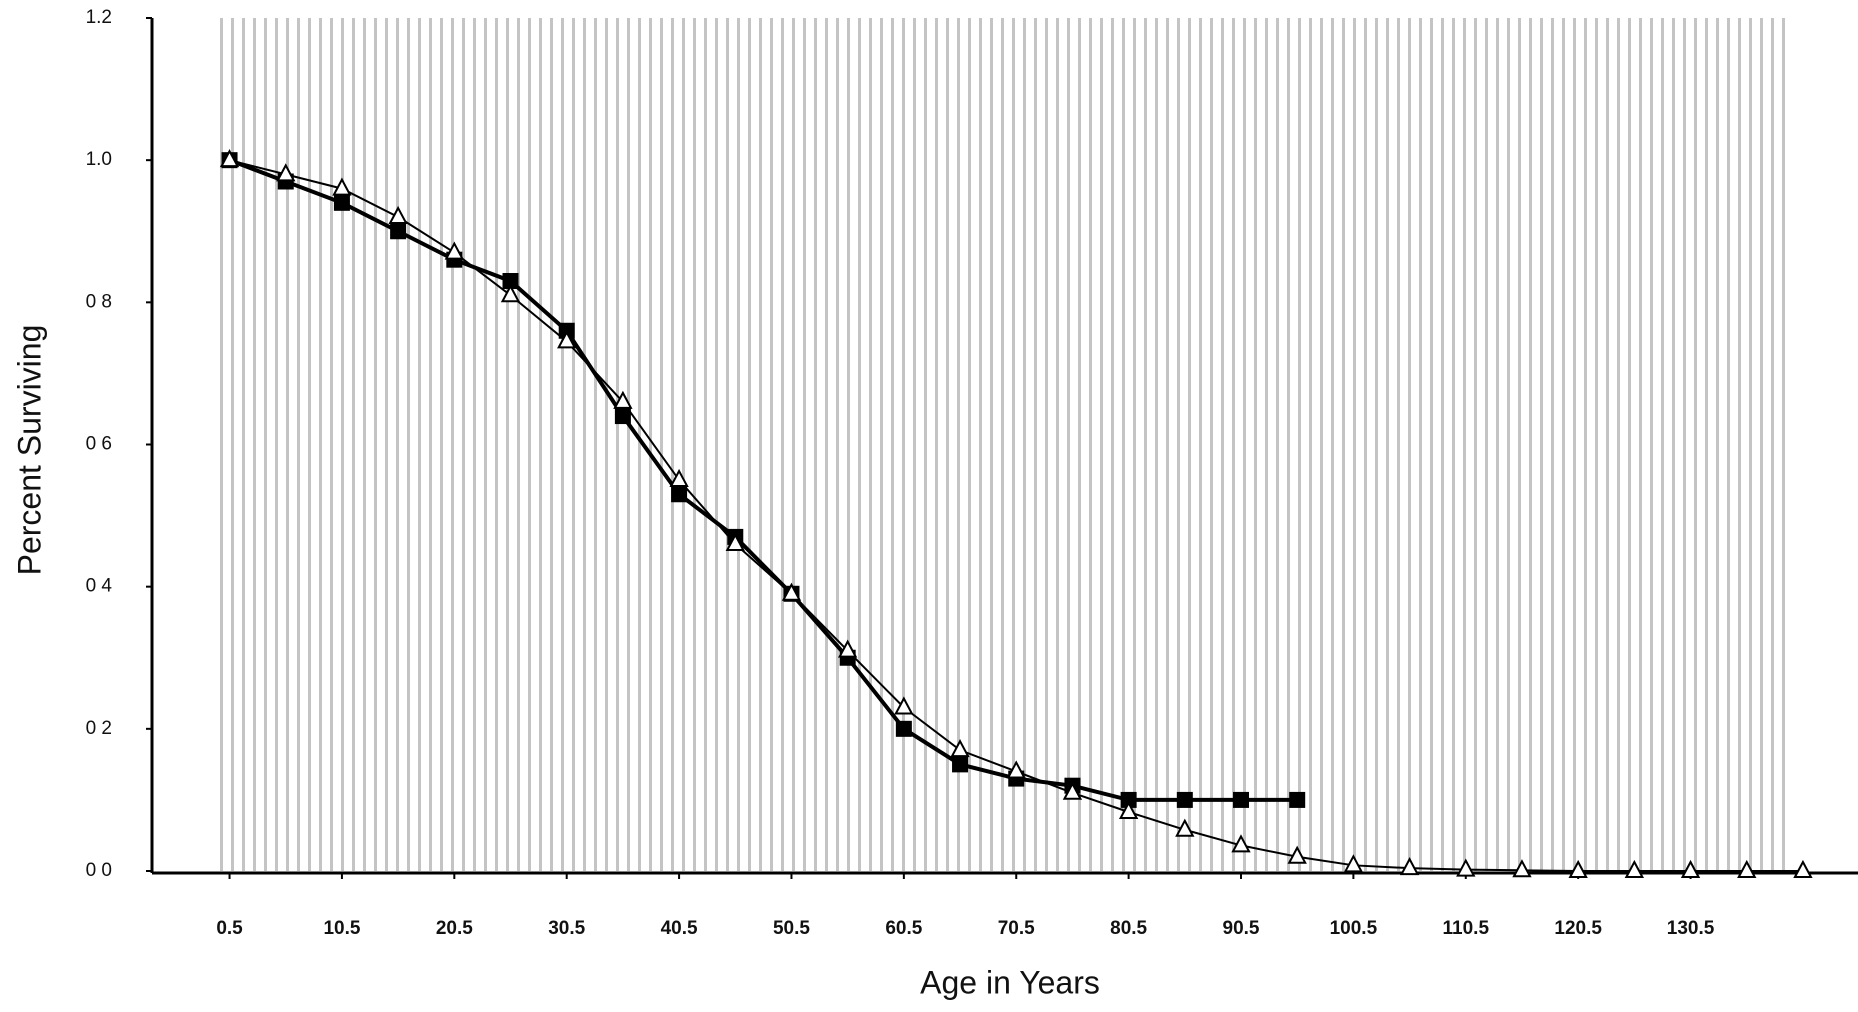 This screenshot has width=1858, height=1012. Describe the element at coordinates (341, 928) in the screenshot. I see `x-tick-label: 10.5` at that location.